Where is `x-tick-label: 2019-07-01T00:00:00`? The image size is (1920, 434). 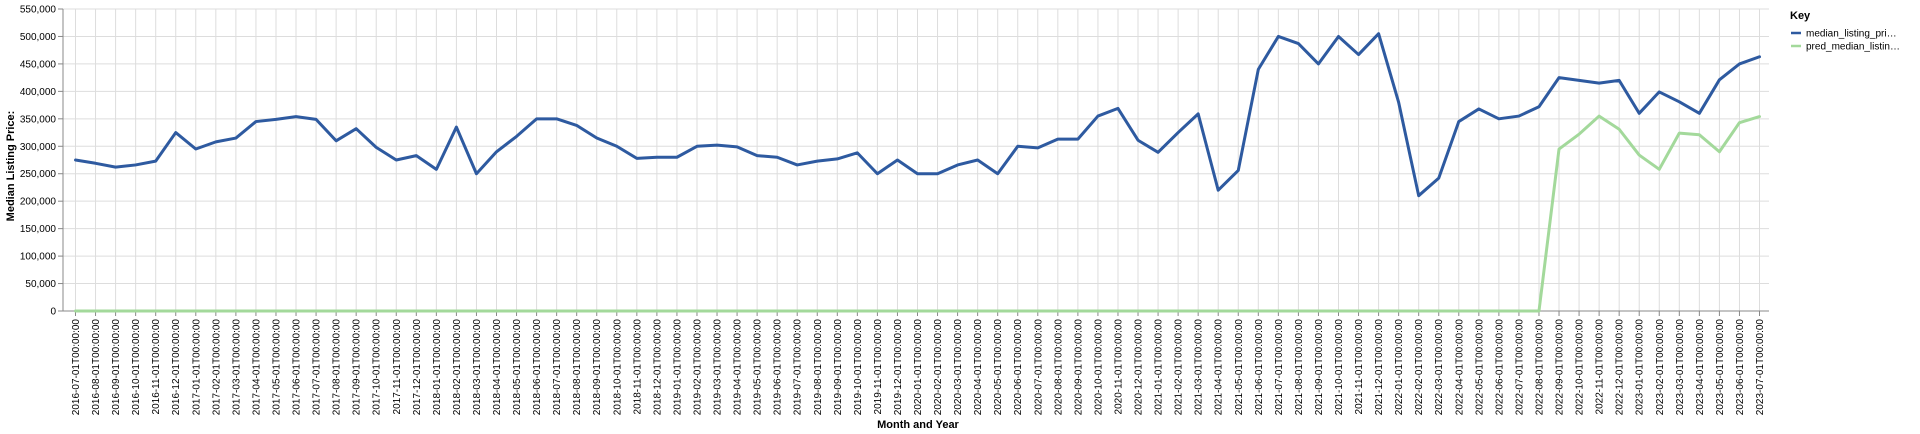
x-tick-label: 2019-07-01T00:00:00 is located at coordinates (798, 367).